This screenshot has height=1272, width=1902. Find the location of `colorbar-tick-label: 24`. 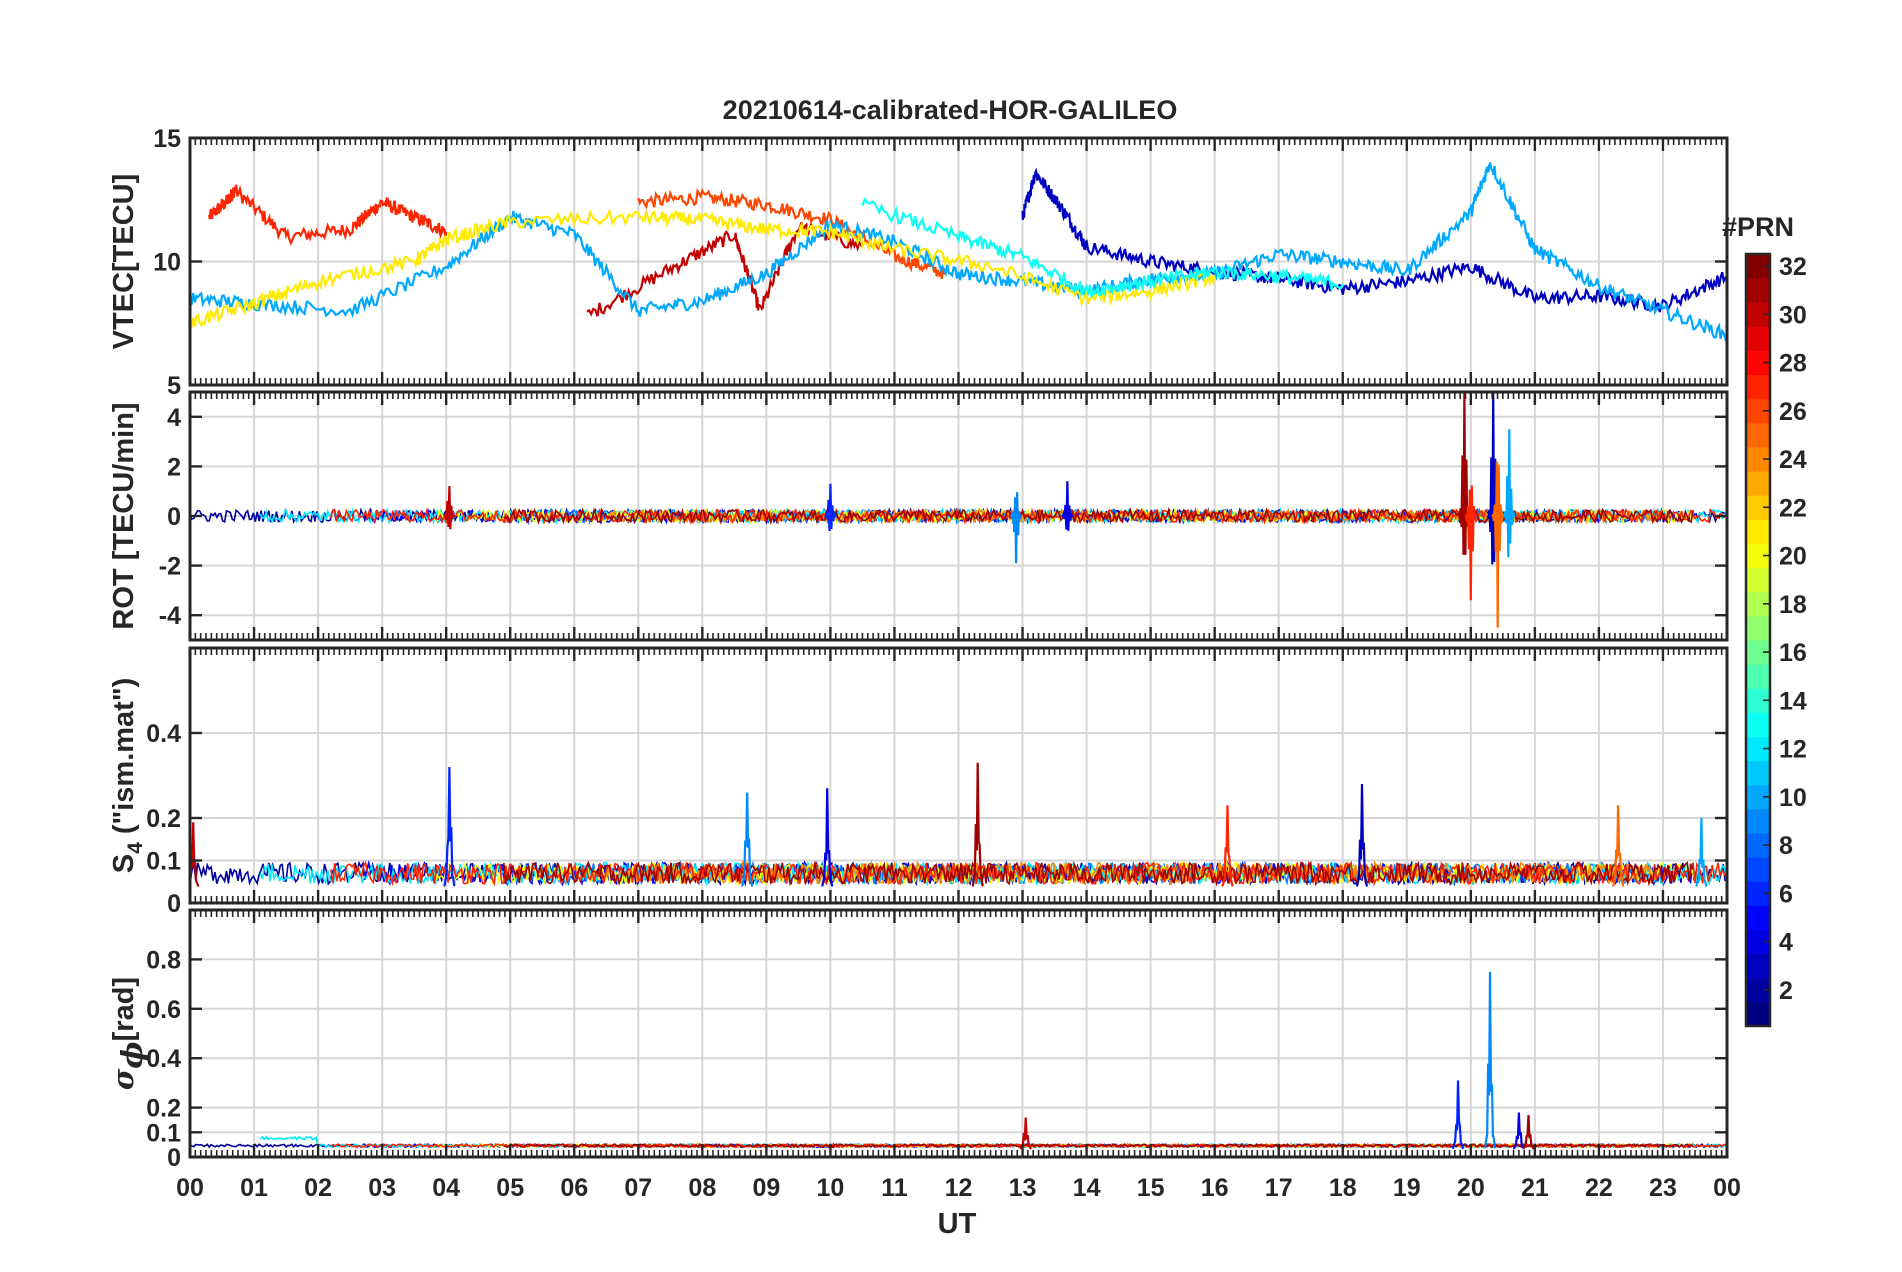

colorbar-tick-label: 24 is located at coordinates (1793, 460).